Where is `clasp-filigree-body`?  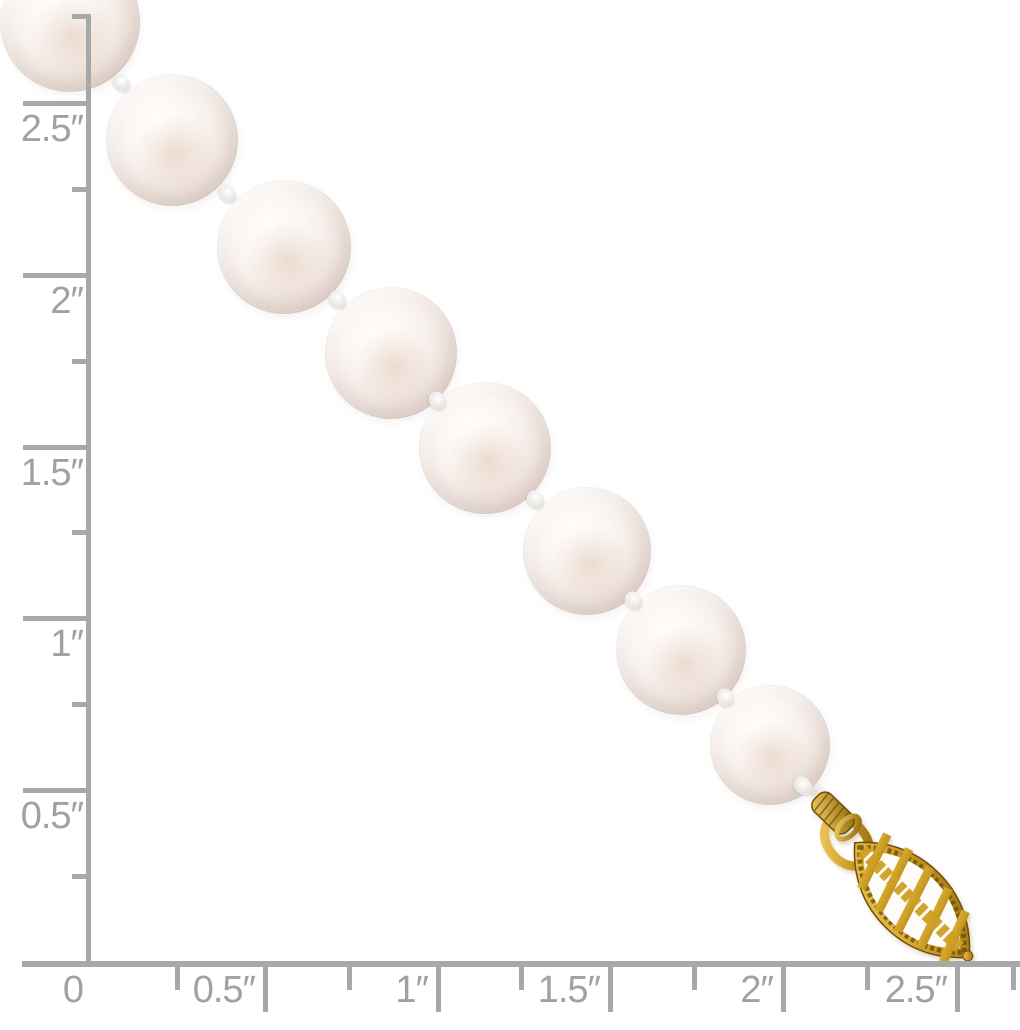
clasp-filigree-body is located at coordinates (913, 898).